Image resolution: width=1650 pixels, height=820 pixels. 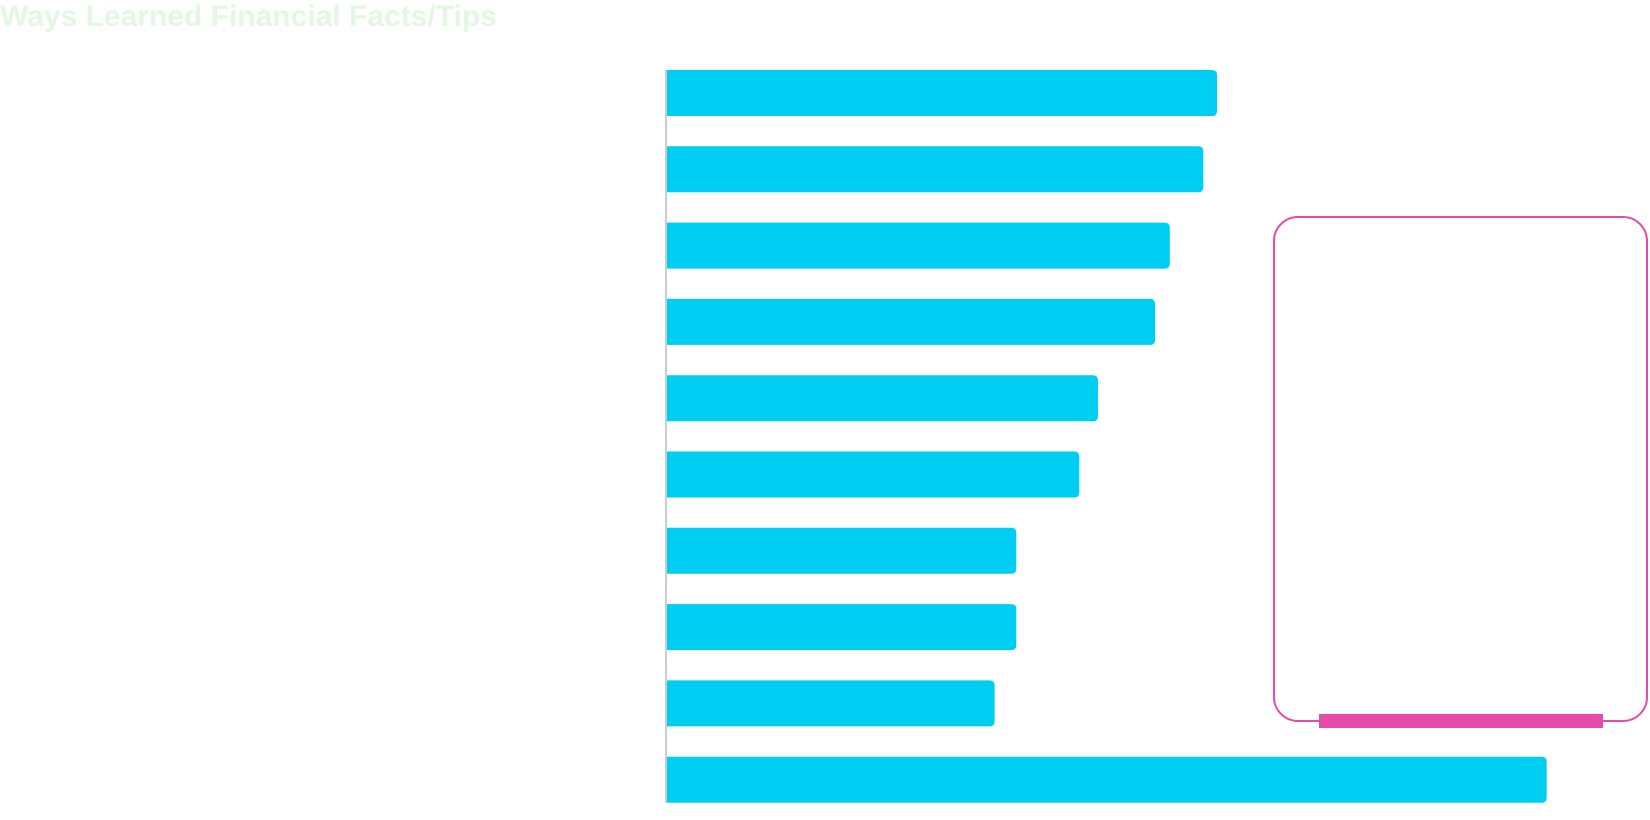 What do you see at coordinates (1461, 721) in the screenshot?
I see `highlight-handle` at bounding box center [1461, 721].